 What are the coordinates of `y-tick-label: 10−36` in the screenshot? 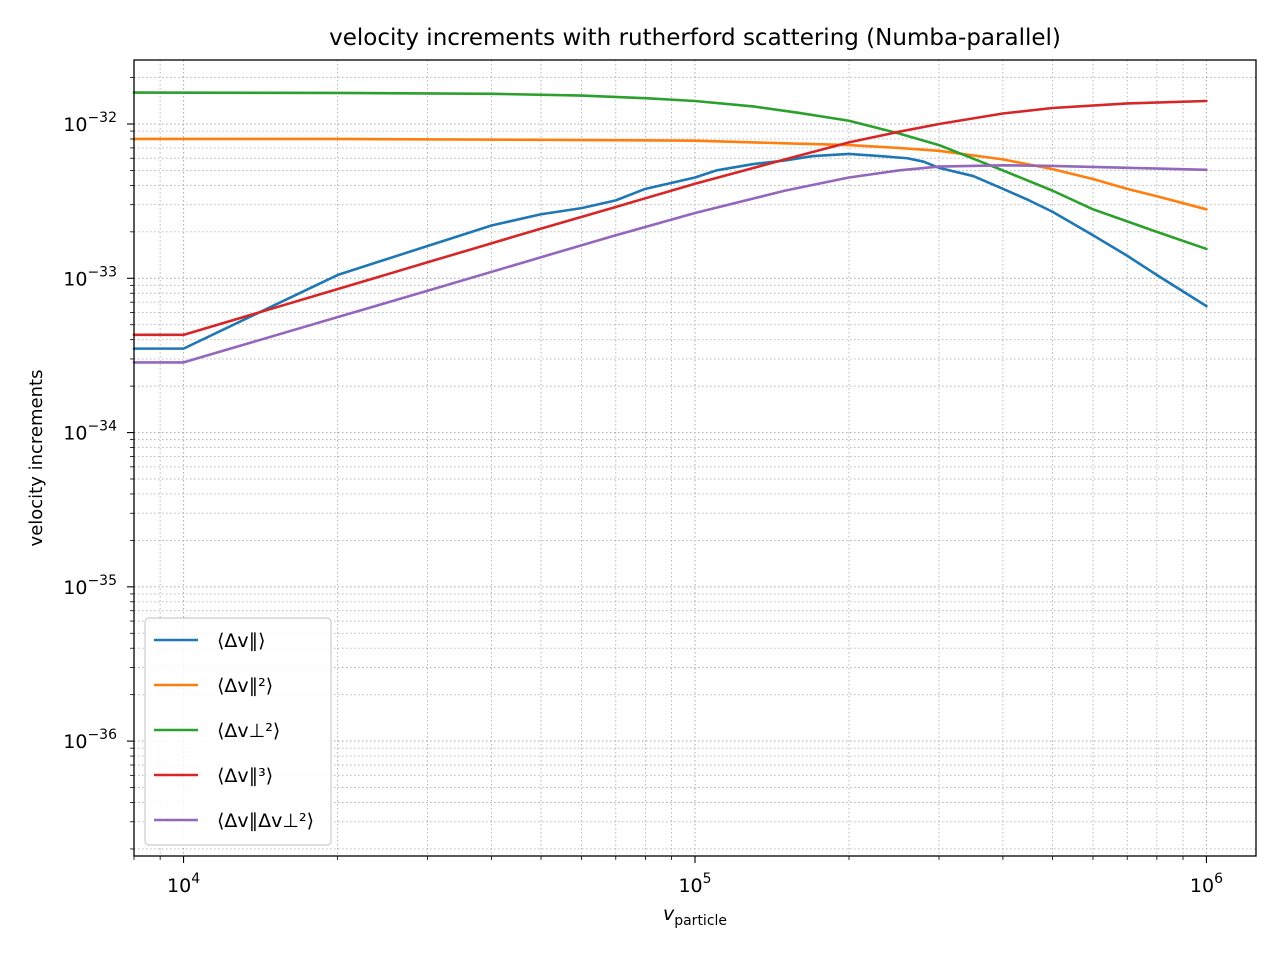 It's located at (90, 740).